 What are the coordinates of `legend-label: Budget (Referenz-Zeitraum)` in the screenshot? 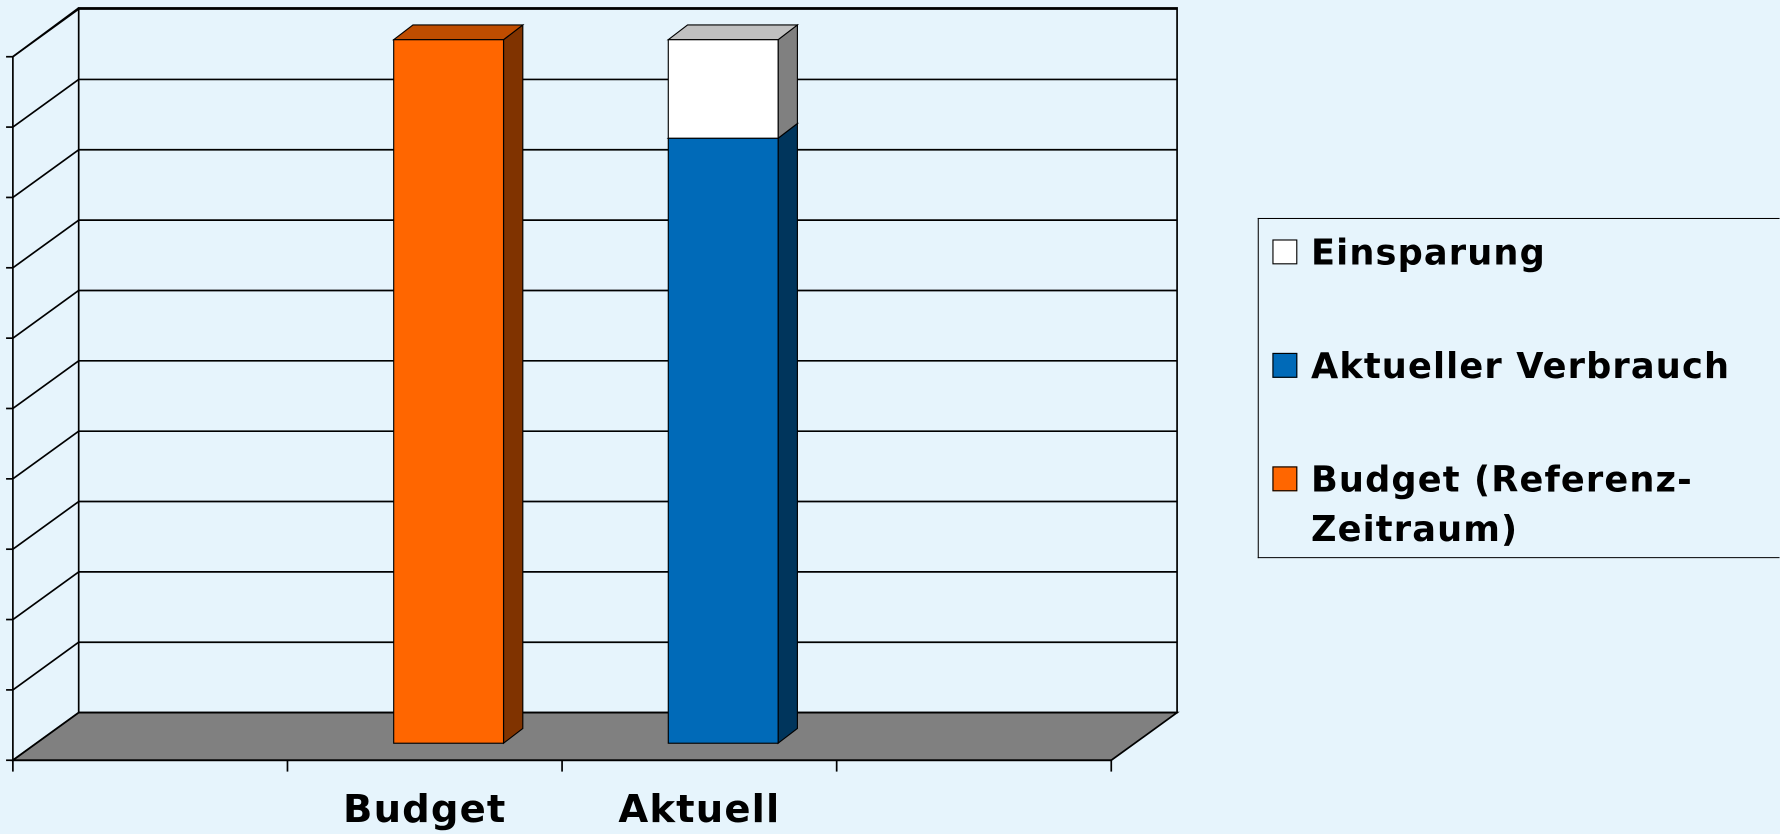 It's located at (1501, 505).